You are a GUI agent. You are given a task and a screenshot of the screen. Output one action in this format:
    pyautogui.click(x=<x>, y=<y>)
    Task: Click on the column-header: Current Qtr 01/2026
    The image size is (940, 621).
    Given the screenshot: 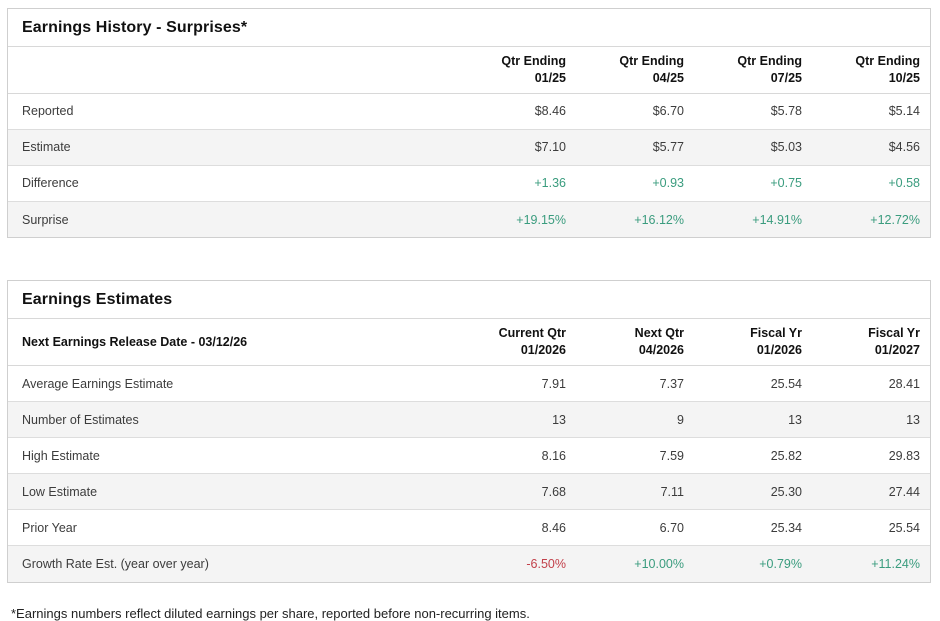 What is the action you would take?
    pyautogui.click(x=517, y=343)
    